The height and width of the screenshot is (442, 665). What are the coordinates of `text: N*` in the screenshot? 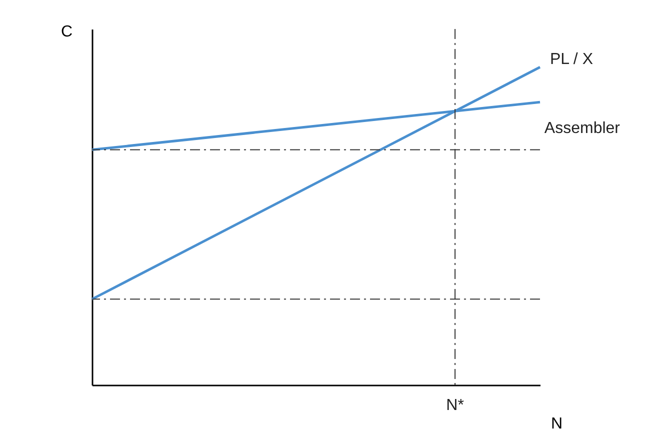 It's located at (455, 405).